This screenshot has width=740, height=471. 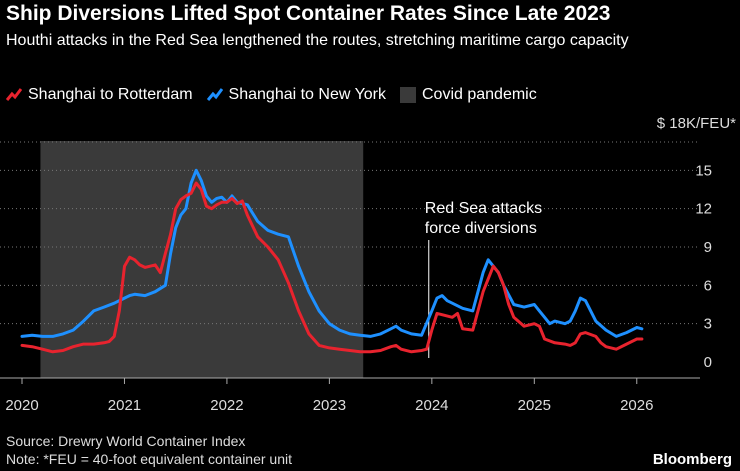 I want to click on y-tick-label-15: 15, so click(x=703, y=170).